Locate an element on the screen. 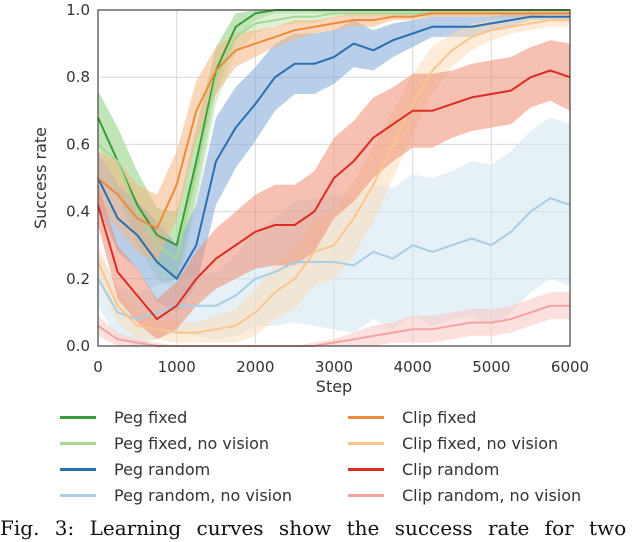 The height and width of the screenshot is (542, 632). legend-item-peg-fixed-no-vision: Peg fixed, no vision is located at coordinates (164, 443).